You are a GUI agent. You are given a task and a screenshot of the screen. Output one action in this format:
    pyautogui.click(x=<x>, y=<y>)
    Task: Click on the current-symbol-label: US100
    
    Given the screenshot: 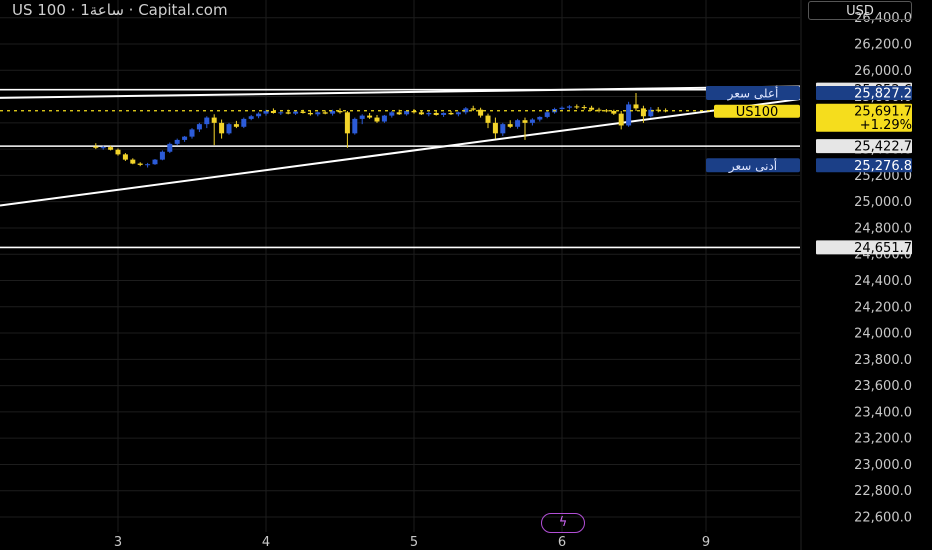 What is the action you would take?
    pyautogui.click(x=757, y=112)
    